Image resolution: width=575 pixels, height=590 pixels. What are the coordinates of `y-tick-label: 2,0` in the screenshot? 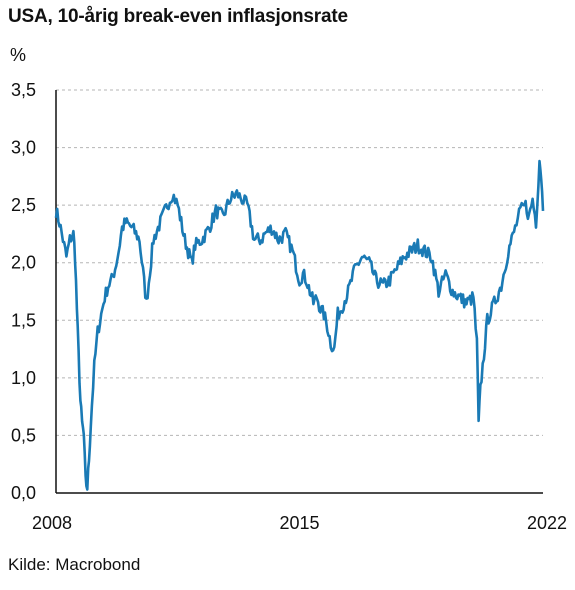 It's located at (23, 263).